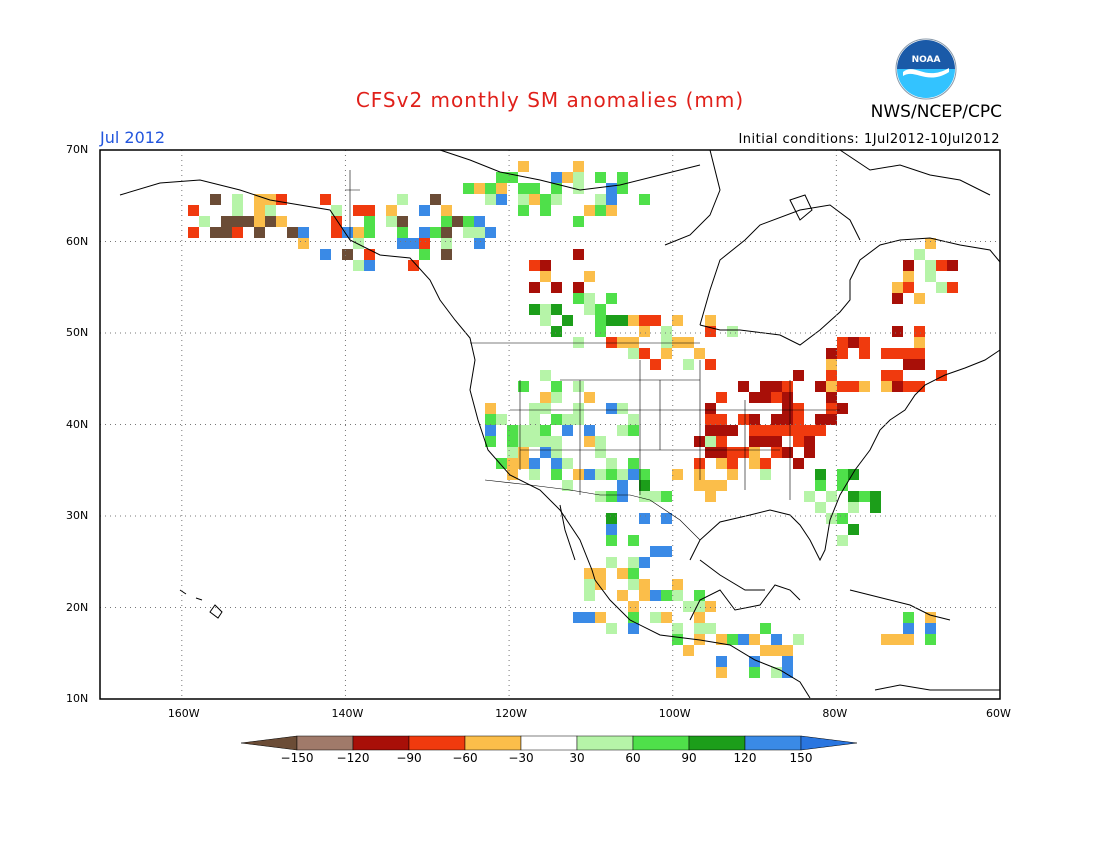  What do you see at coordinates (347, 713) in the screenshot?
I see `lon-label: 140W` at bounding box center [347, 713].